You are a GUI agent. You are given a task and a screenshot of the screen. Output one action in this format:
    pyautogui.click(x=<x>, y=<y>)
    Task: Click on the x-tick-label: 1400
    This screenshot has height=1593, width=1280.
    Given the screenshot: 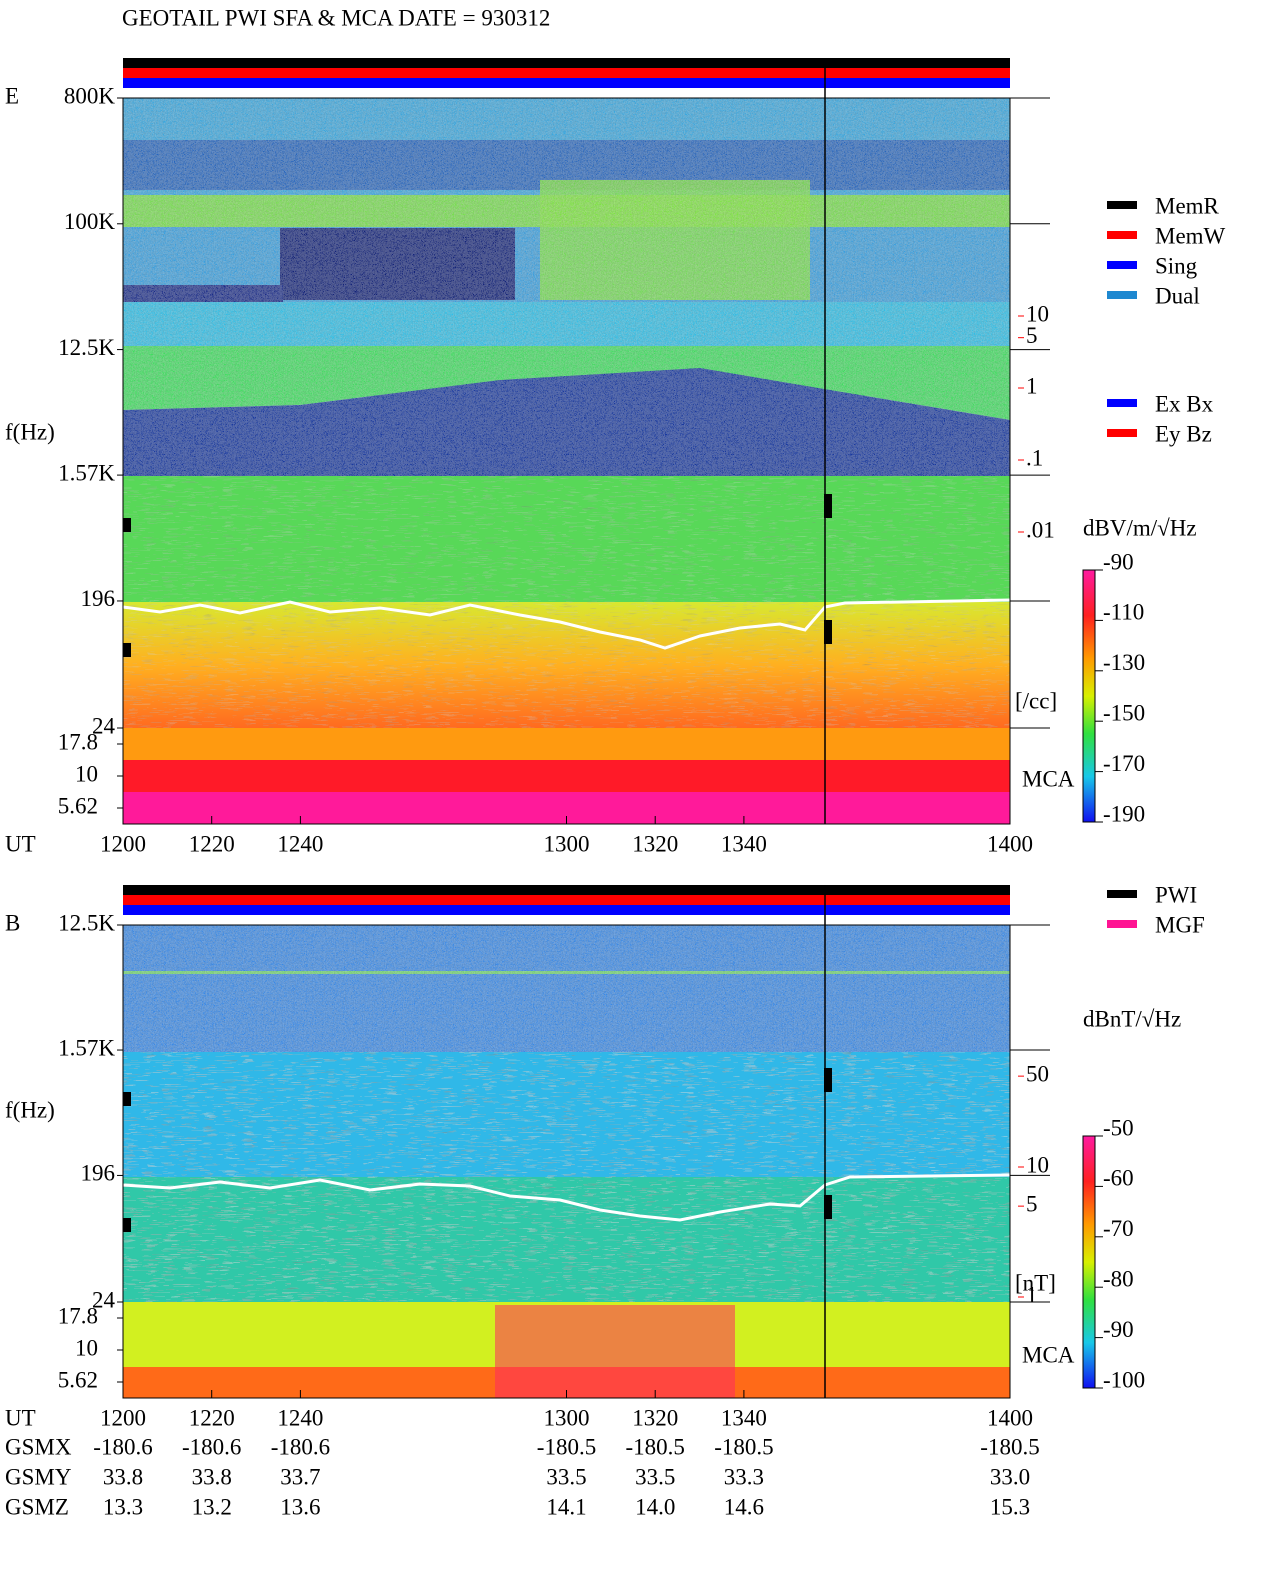 What is the action you would take?
    pyautogui.click(x=1010, y=843)
    